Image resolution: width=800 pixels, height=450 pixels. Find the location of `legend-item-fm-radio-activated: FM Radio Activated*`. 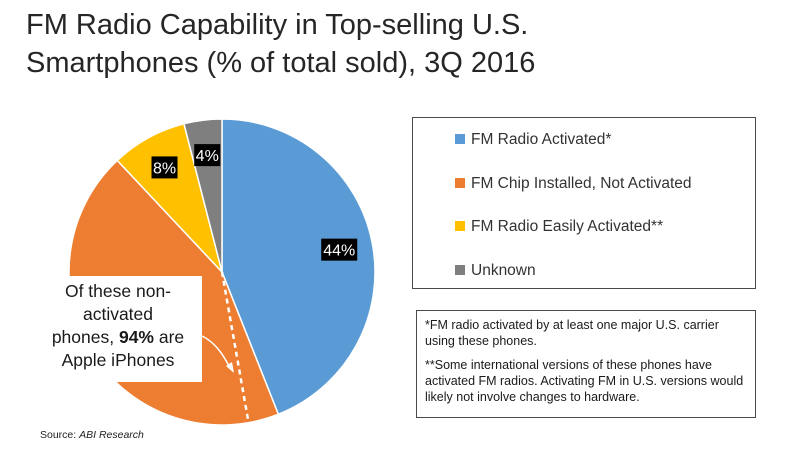

legend-item-fm-radio-activated: FM Radio Activated* is located at coordinates (533, 140).